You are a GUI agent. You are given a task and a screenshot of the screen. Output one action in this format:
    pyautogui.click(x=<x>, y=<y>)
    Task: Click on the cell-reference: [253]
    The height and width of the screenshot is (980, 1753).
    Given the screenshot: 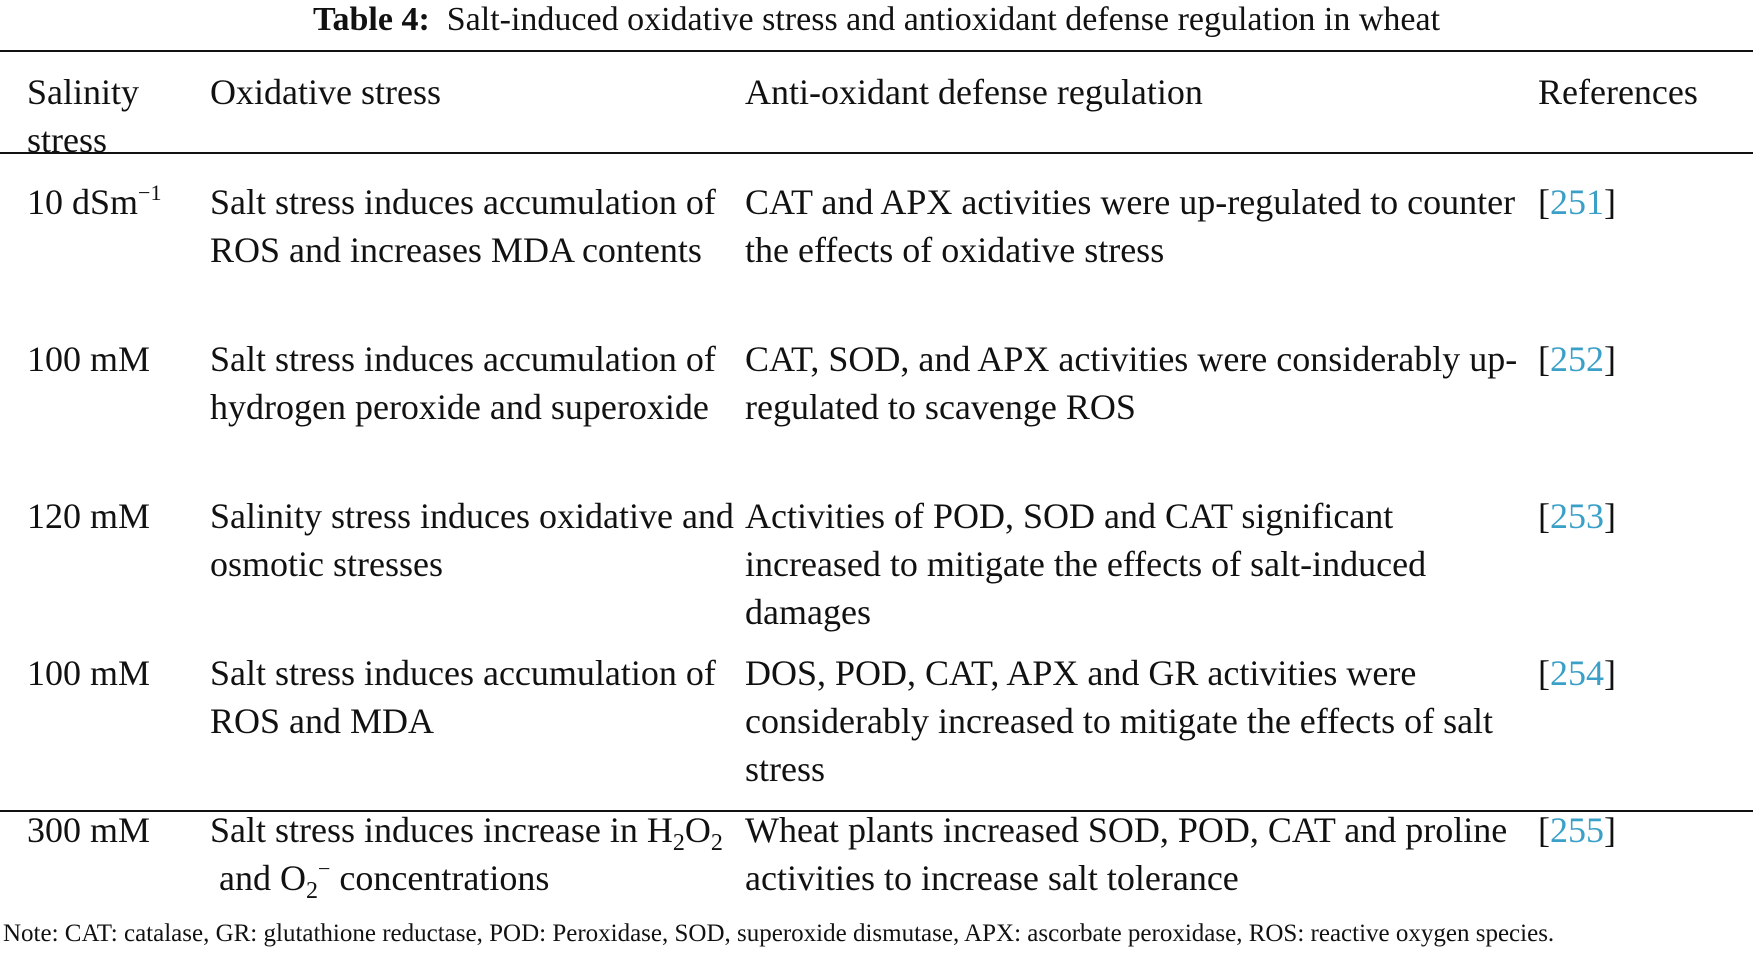 What is the action you would take?
    pyautogui.click(x=1577, y=516)
    